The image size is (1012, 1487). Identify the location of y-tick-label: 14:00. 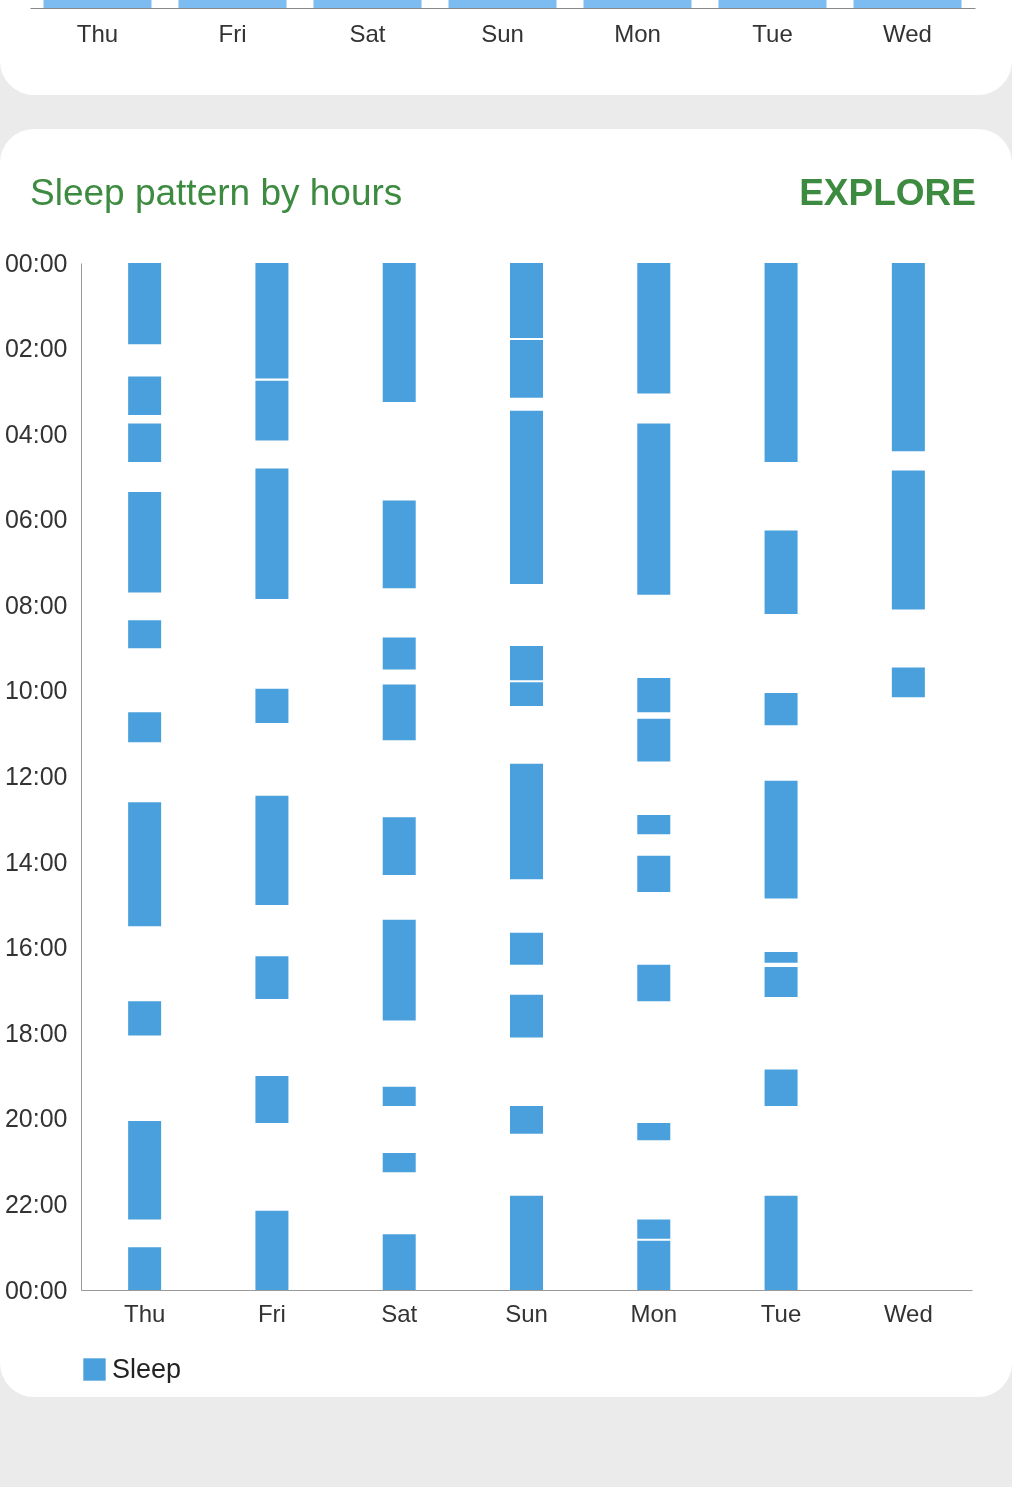
(36, 861).